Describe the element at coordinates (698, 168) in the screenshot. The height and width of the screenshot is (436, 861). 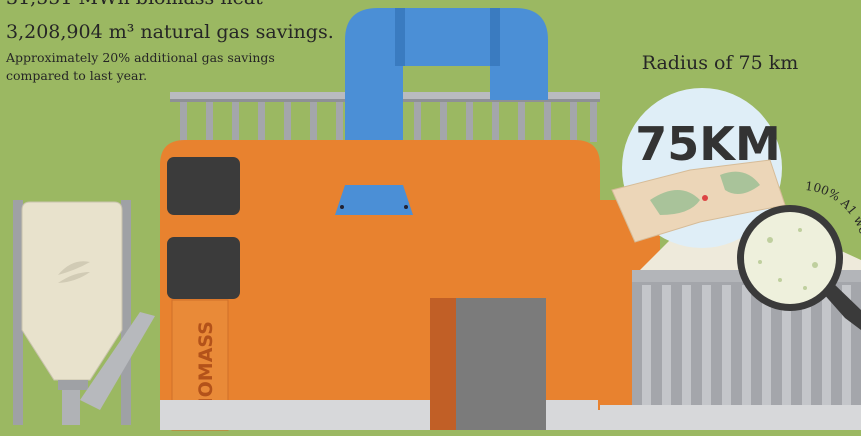
I see `radius-badge: 75KM` at that location.